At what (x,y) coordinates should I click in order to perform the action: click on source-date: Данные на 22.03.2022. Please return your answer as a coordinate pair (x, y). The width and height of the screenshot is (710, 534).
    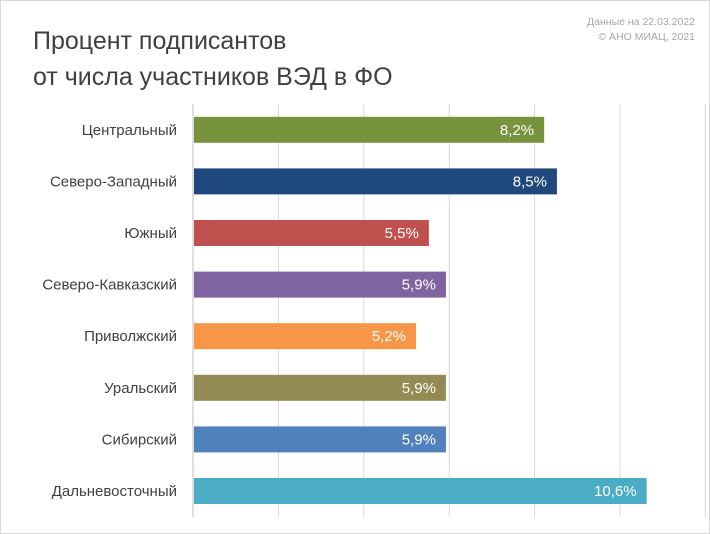
    Looking at the image, I should click on (641, 22).